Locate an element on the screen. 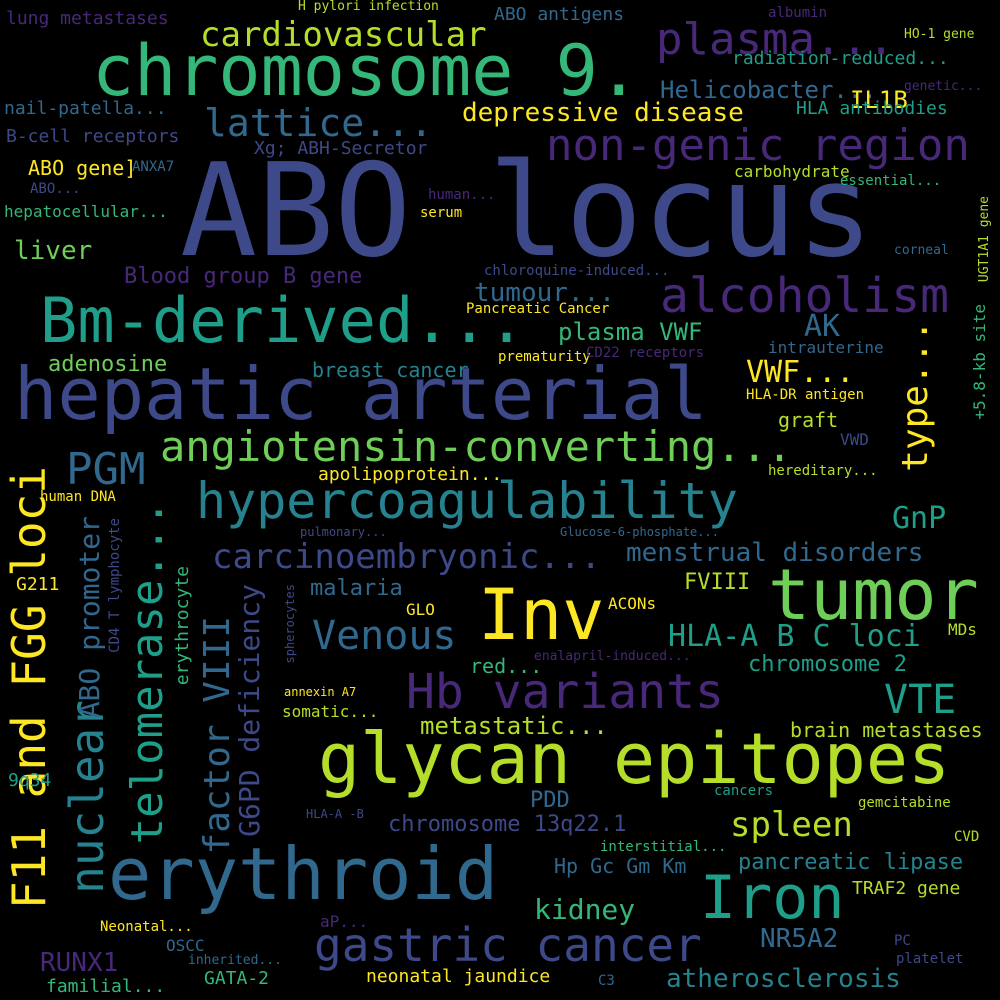 Image resolution: width=1000 pixels, height=1000 pixels. word: ANXA7 is located at coordinates (153, 167).